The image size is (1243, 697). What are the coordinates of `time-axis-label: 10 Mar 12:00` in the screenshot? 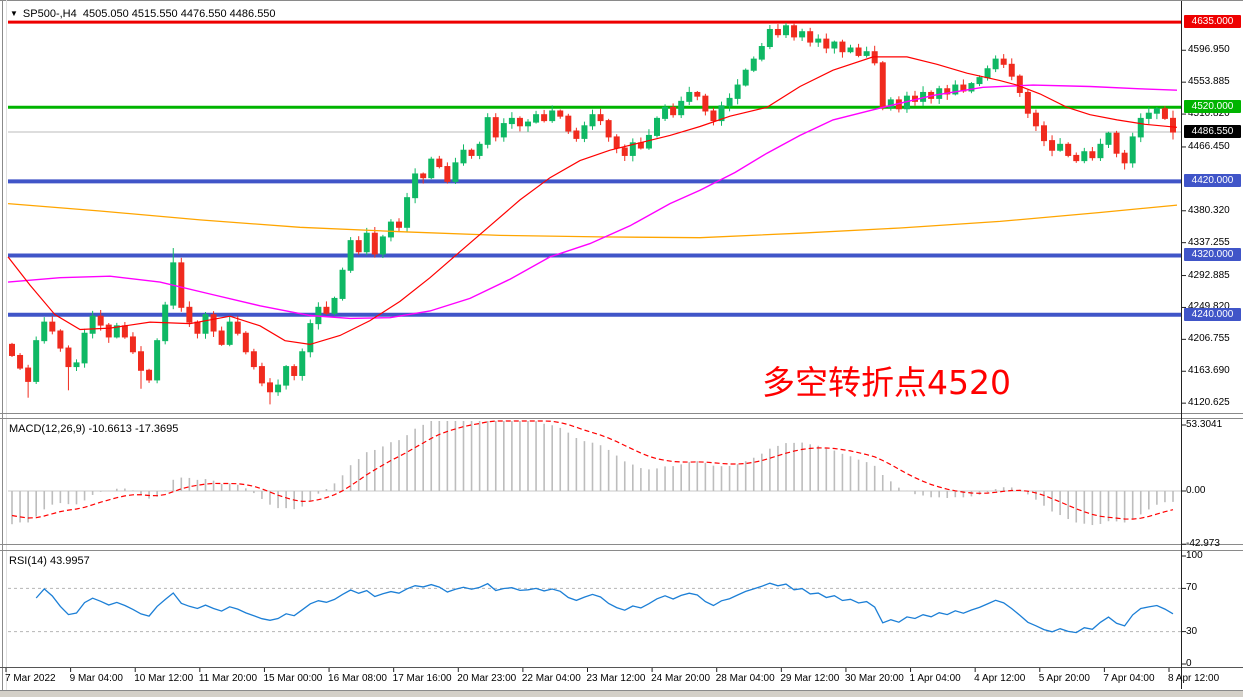 It's located at (164, 678).